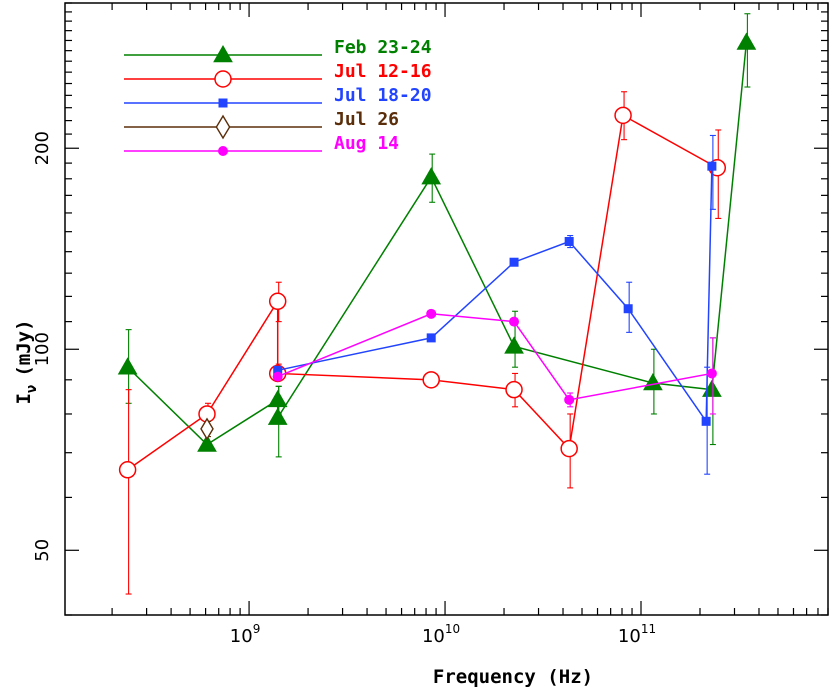 The height and width of the screenshot is (689, 831). What do you see at coordinates (42, 550) in the screenshot?
I see `y-tick-label: 50` at bounding box center [42, 550].